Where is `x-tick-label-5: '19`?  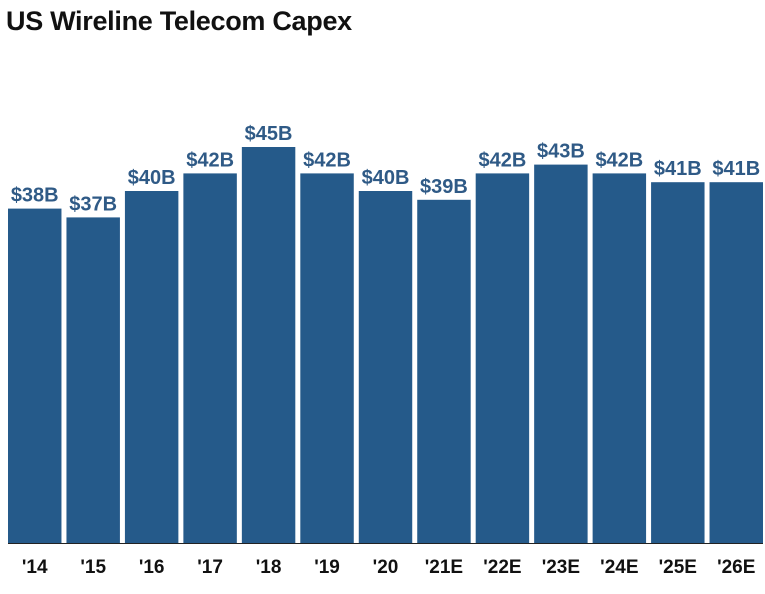 x-tick-label-5: '19 is located at coordinates (327, 567).